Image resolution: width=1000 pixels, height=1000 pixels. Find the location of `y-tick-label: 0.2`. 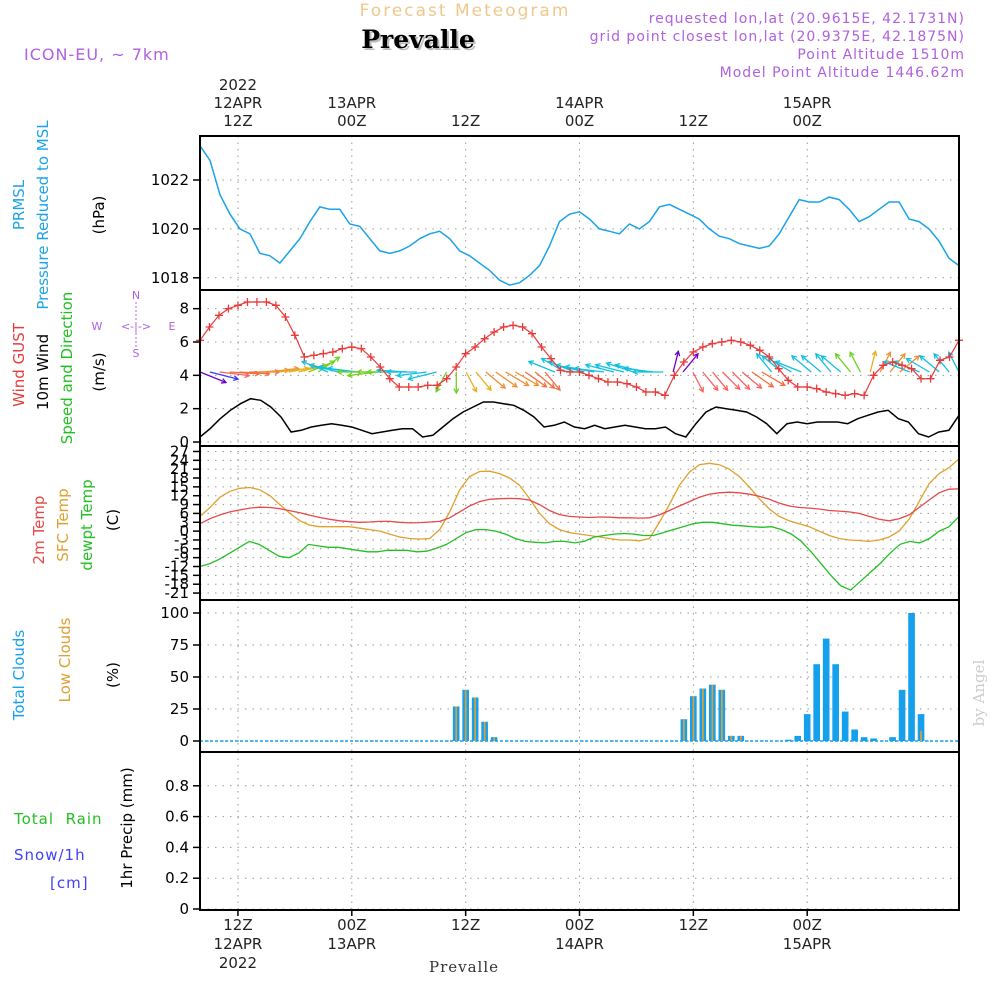

y-tick-label: 0.2 is located at coordinates (177, 878).